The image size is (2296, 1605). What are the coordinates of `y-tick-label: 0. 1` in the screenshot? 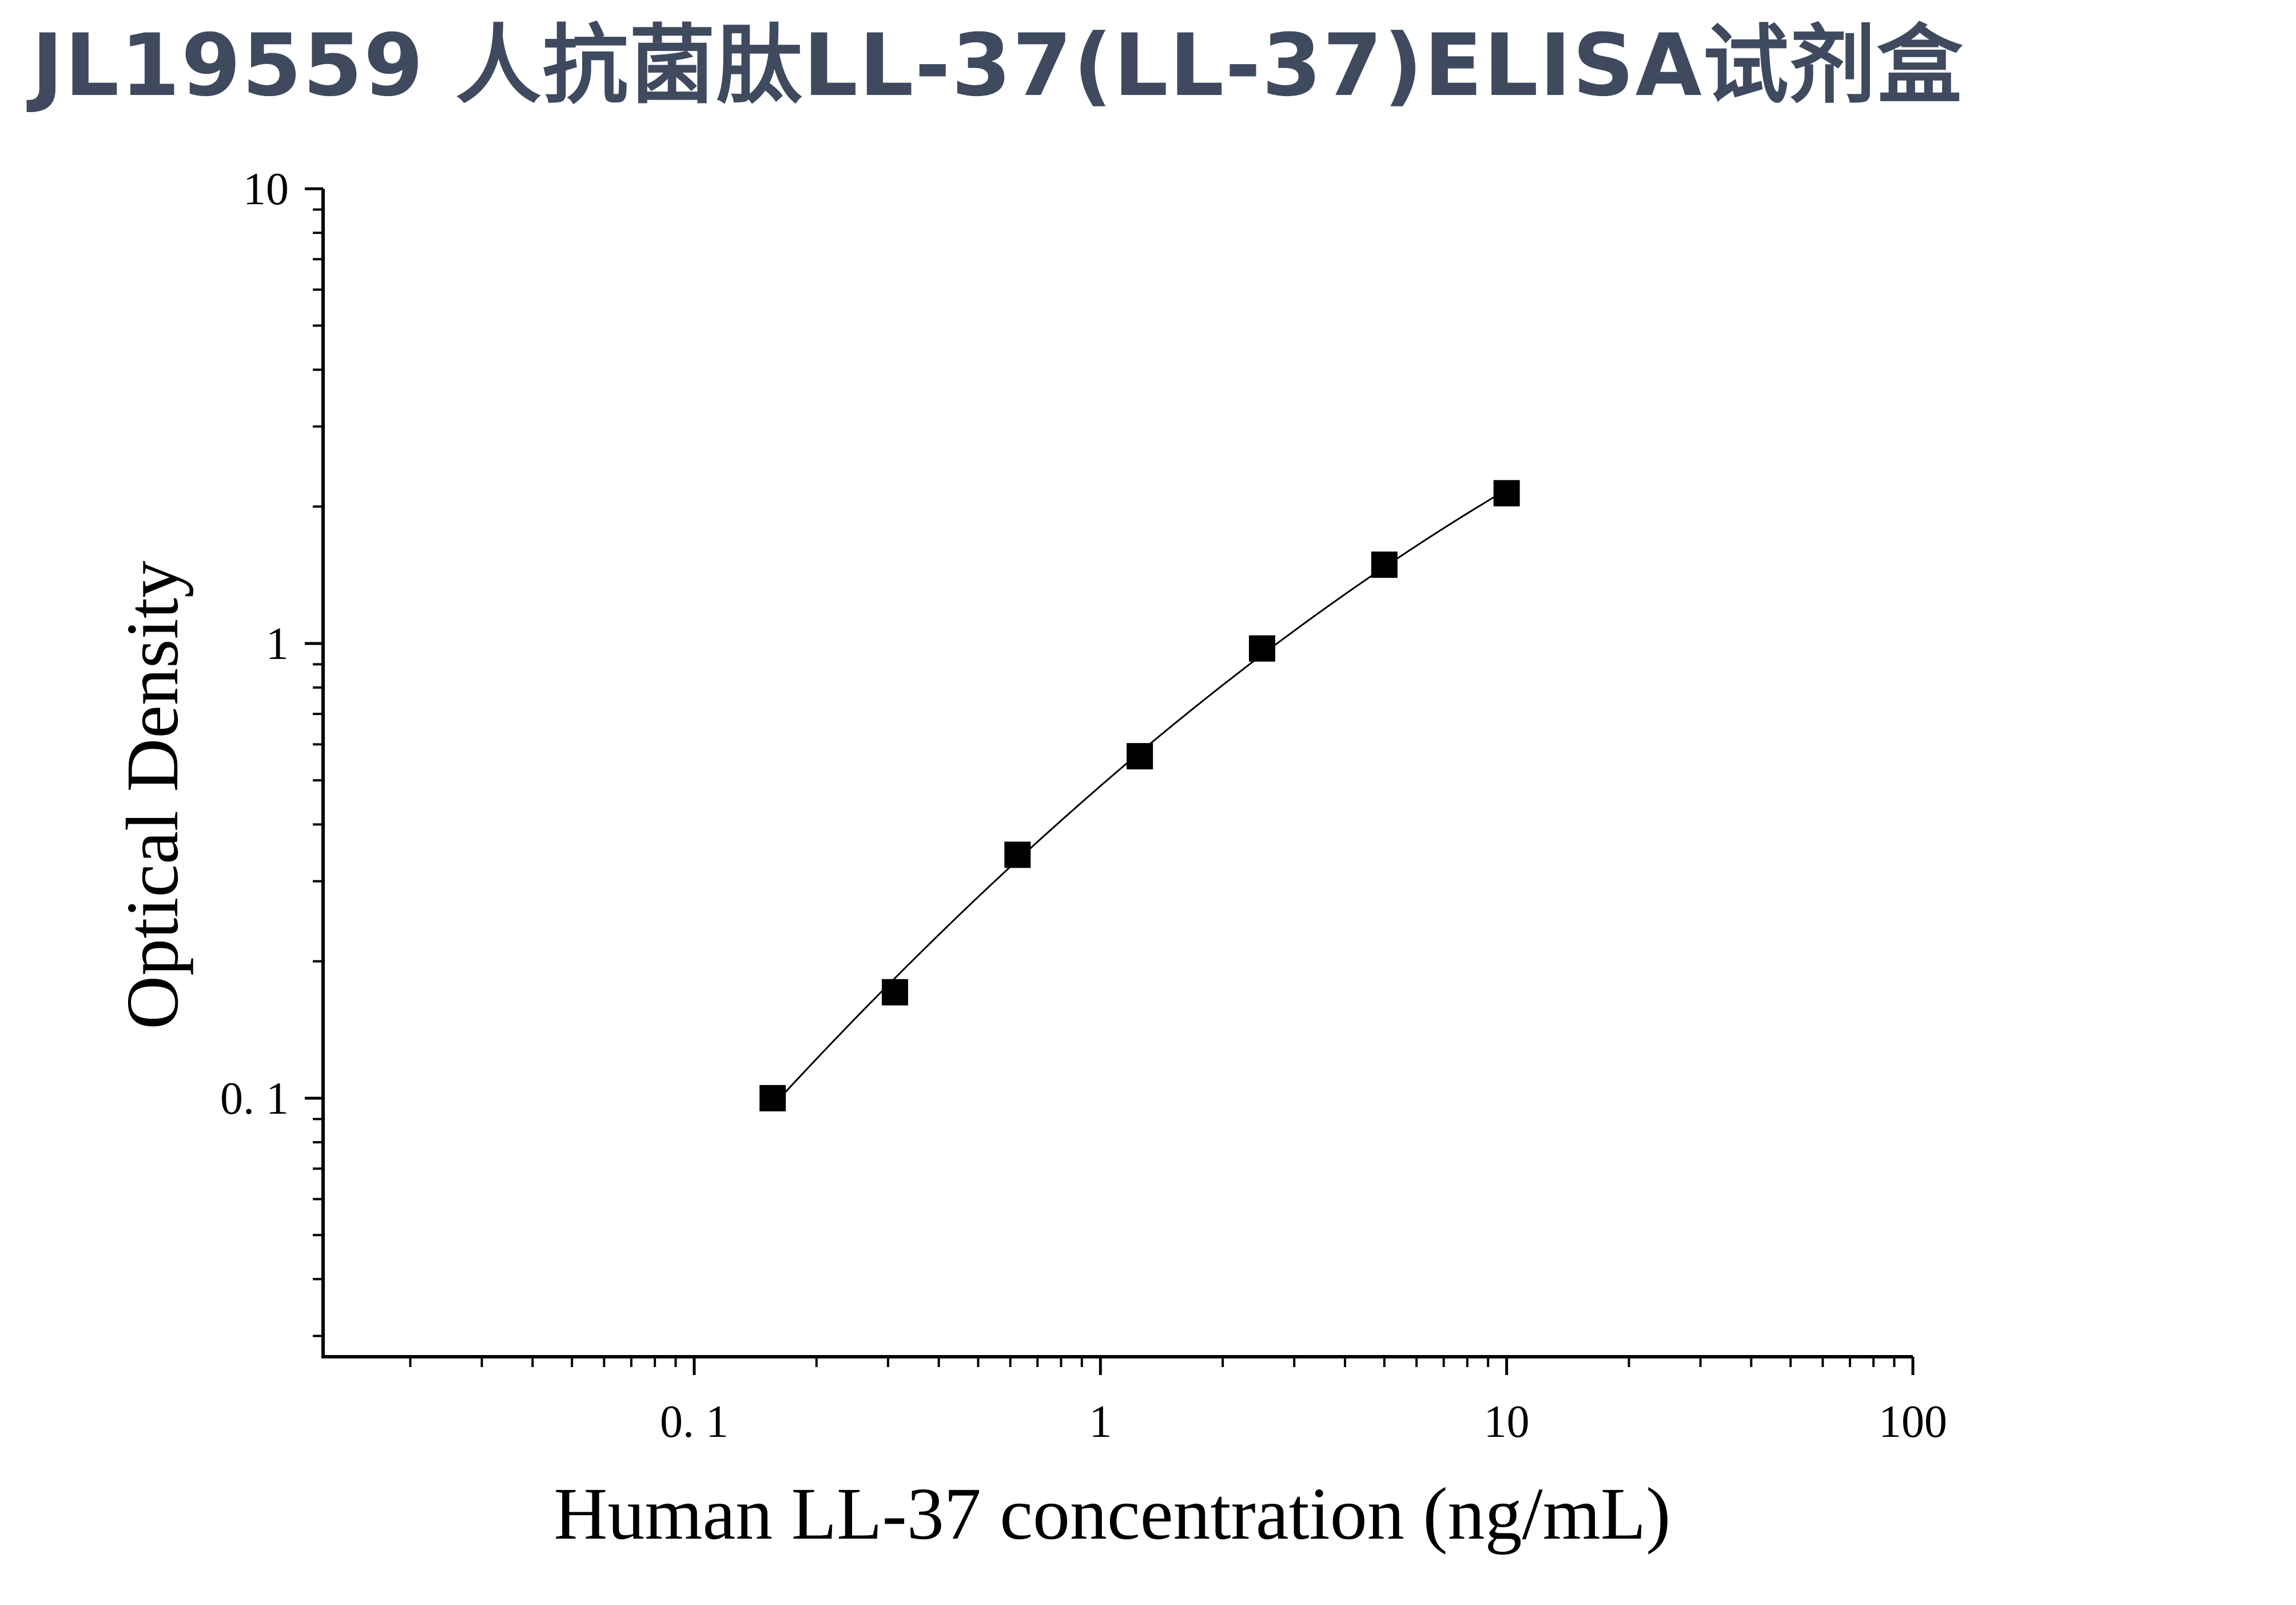 It's located at (255, 1099).